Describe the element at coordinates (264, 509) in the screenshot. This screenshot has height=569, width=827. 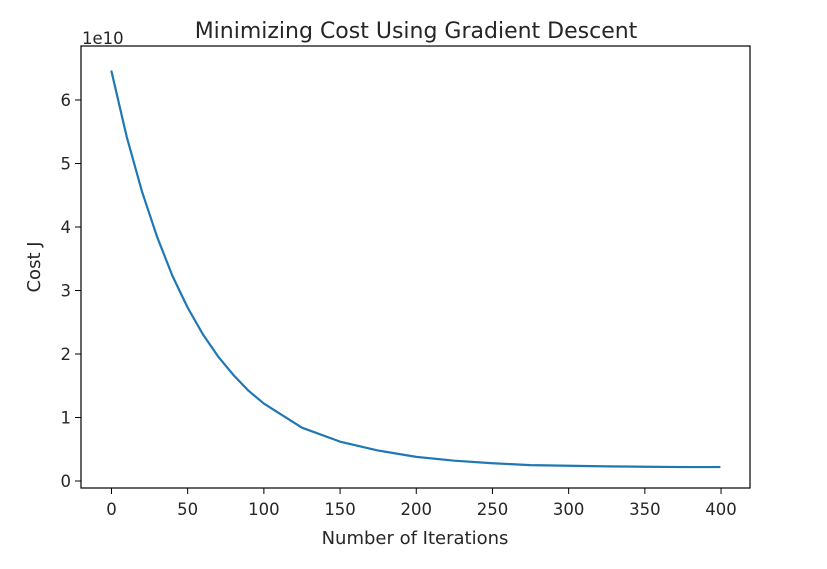
I see `x-tick-label: 100` at that location.